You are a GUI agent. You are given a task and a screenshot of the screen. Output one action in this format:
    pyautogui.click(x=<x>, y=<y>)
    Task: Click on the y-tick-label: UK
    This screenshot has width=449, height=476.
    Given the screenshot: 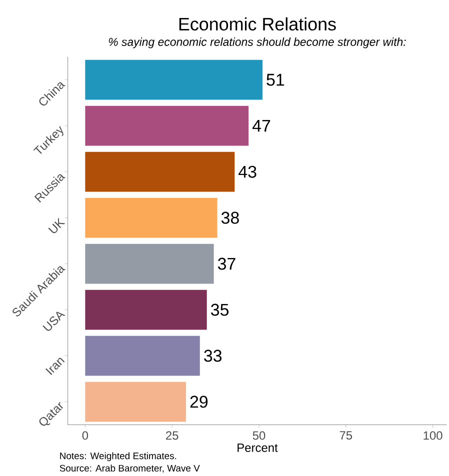 What is the action you would take?
    pyautogui.click(x=57, y=226)
    